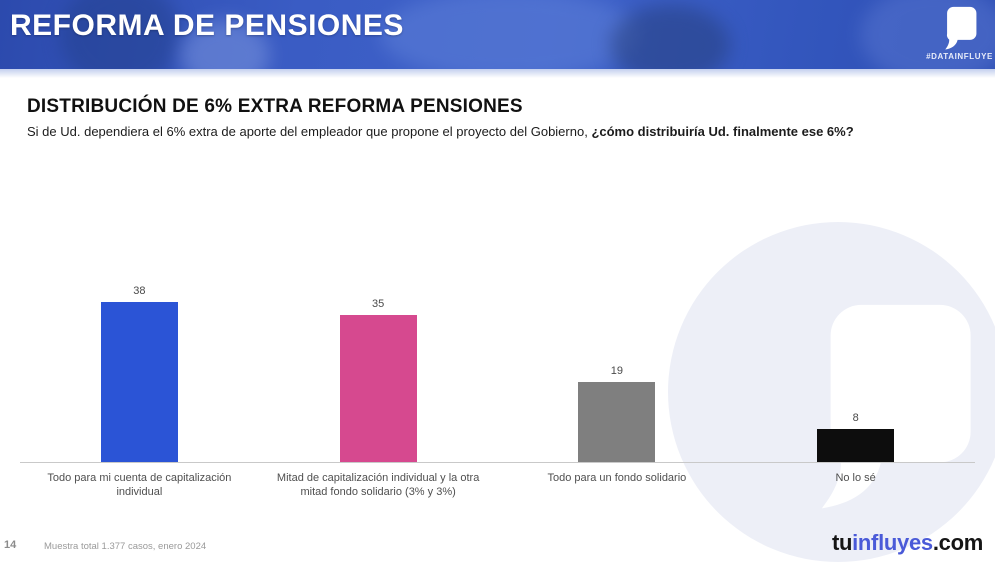 Image resolution: width=995 pixels, height=572 pixels. Describe the element at coordinates (10, 545) in the screenshot. I see `page-number: 14` at that location.